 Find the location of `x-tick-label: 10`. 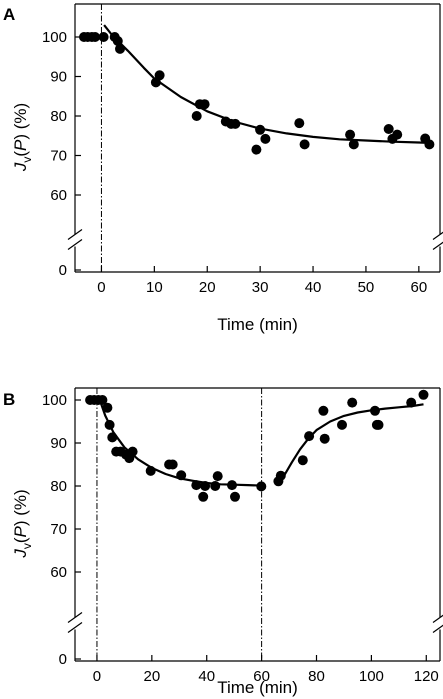

x-tick-label: 10 is located at coordinates (154, 287).